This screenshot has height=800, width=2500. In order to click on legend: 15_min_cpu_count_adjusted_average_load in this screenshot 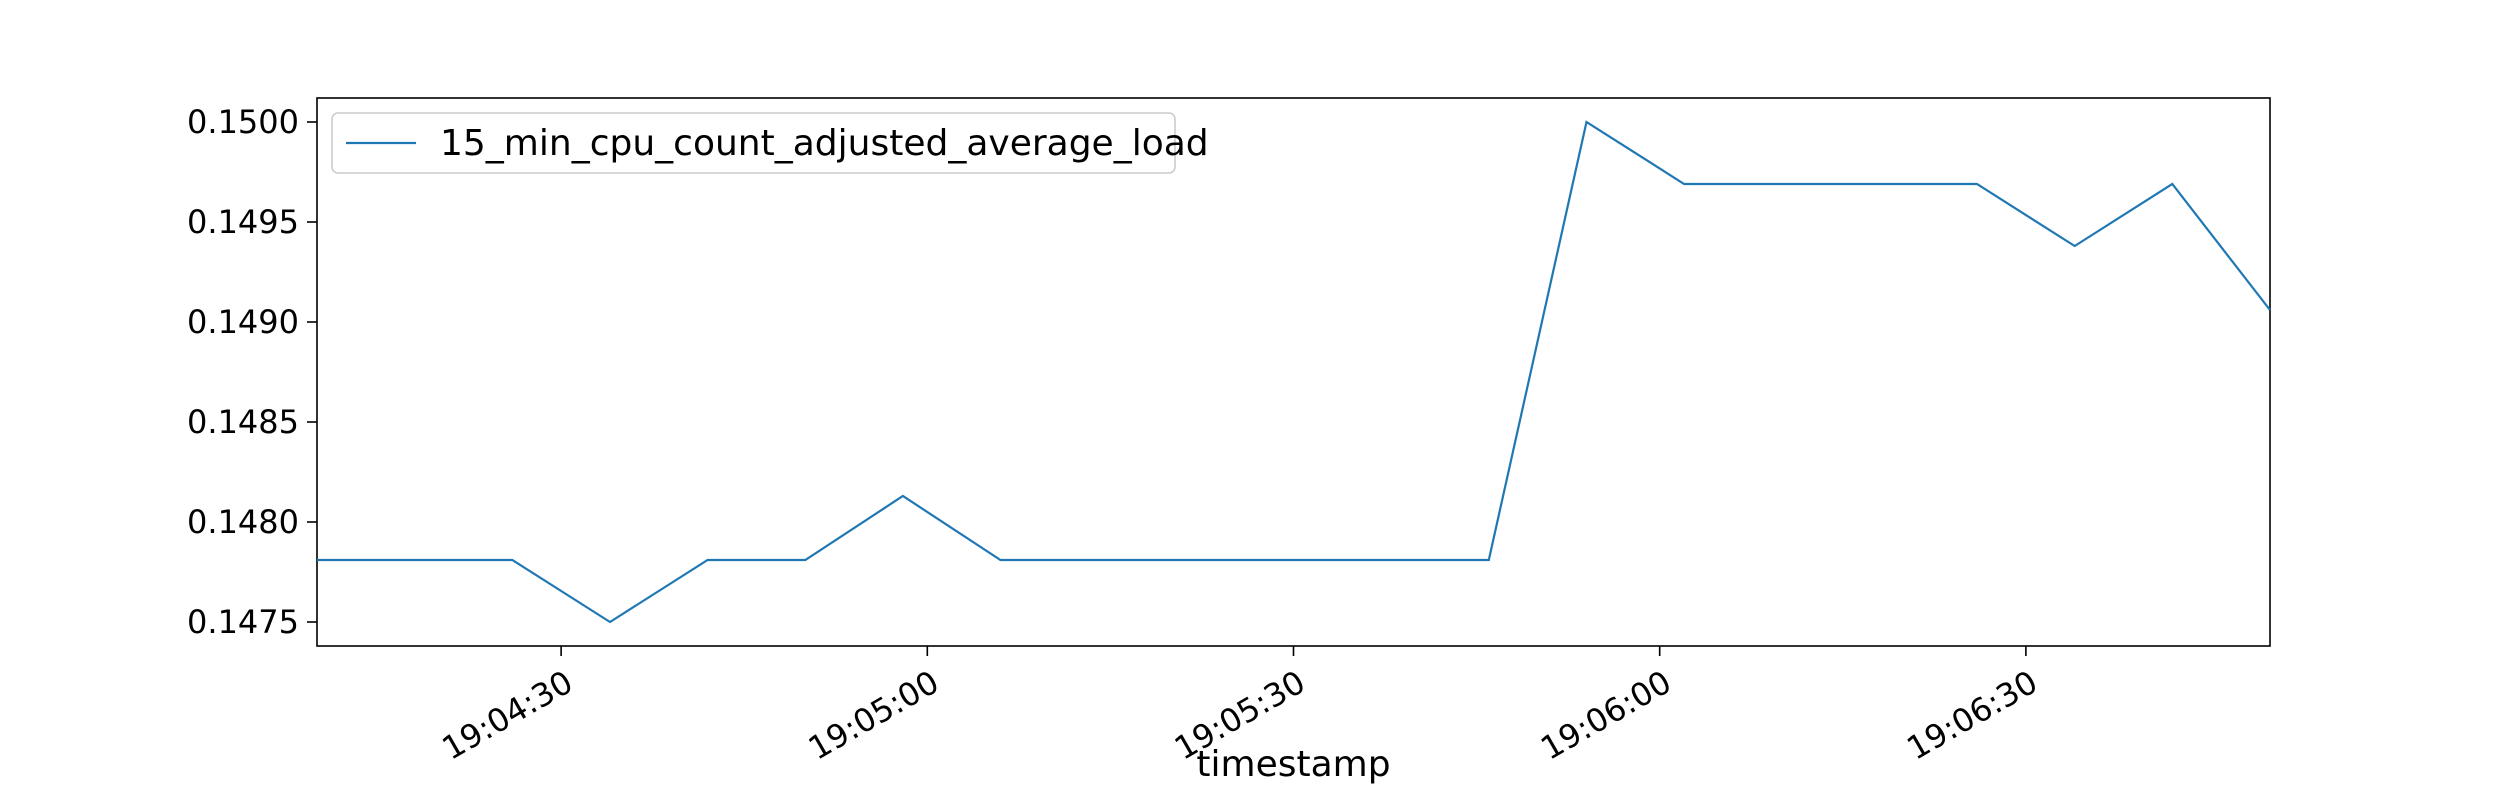, I will do `click(770, 143)`.